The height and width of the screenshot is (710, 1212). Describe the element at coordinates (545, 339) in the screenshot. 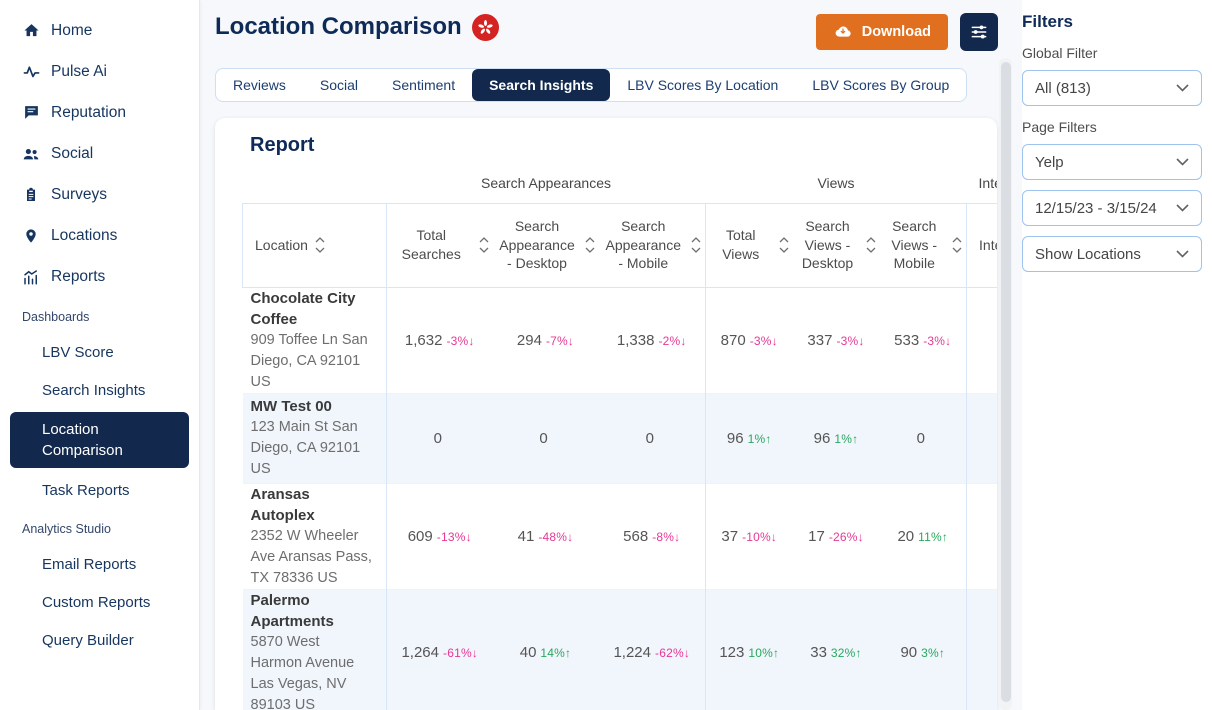

I see `metric-cell: 294 -7%↓` at that location.